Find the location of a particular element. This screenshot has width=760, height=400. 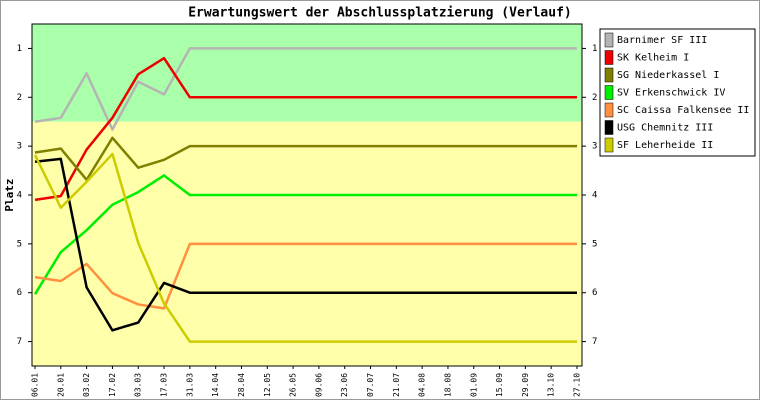

x-tick-label: 21.07 is located at coordinates (396, 385).